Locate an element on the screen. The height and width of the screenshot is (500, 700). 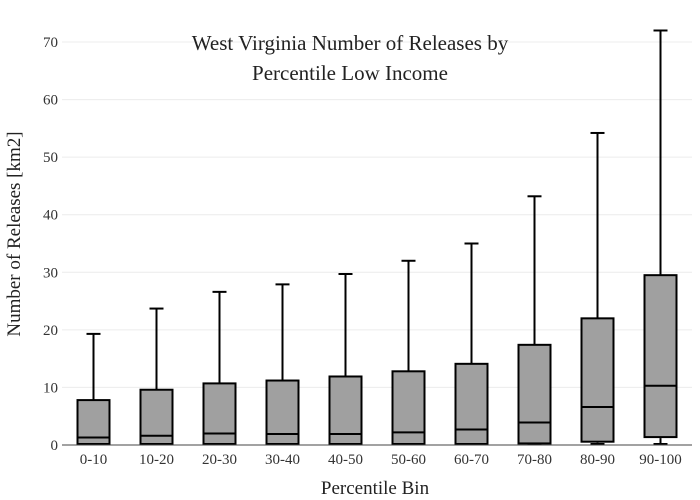
x-tick-label: 40-50 is located at coordinates (345, 460).